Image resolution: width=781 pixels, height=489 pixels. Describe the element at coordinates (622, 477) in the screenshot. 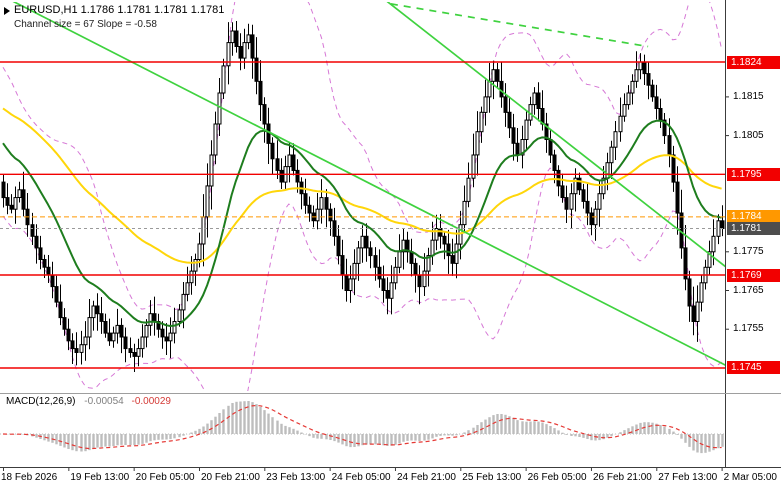

I see `time-label: 26 Feb 21:00` at that location.